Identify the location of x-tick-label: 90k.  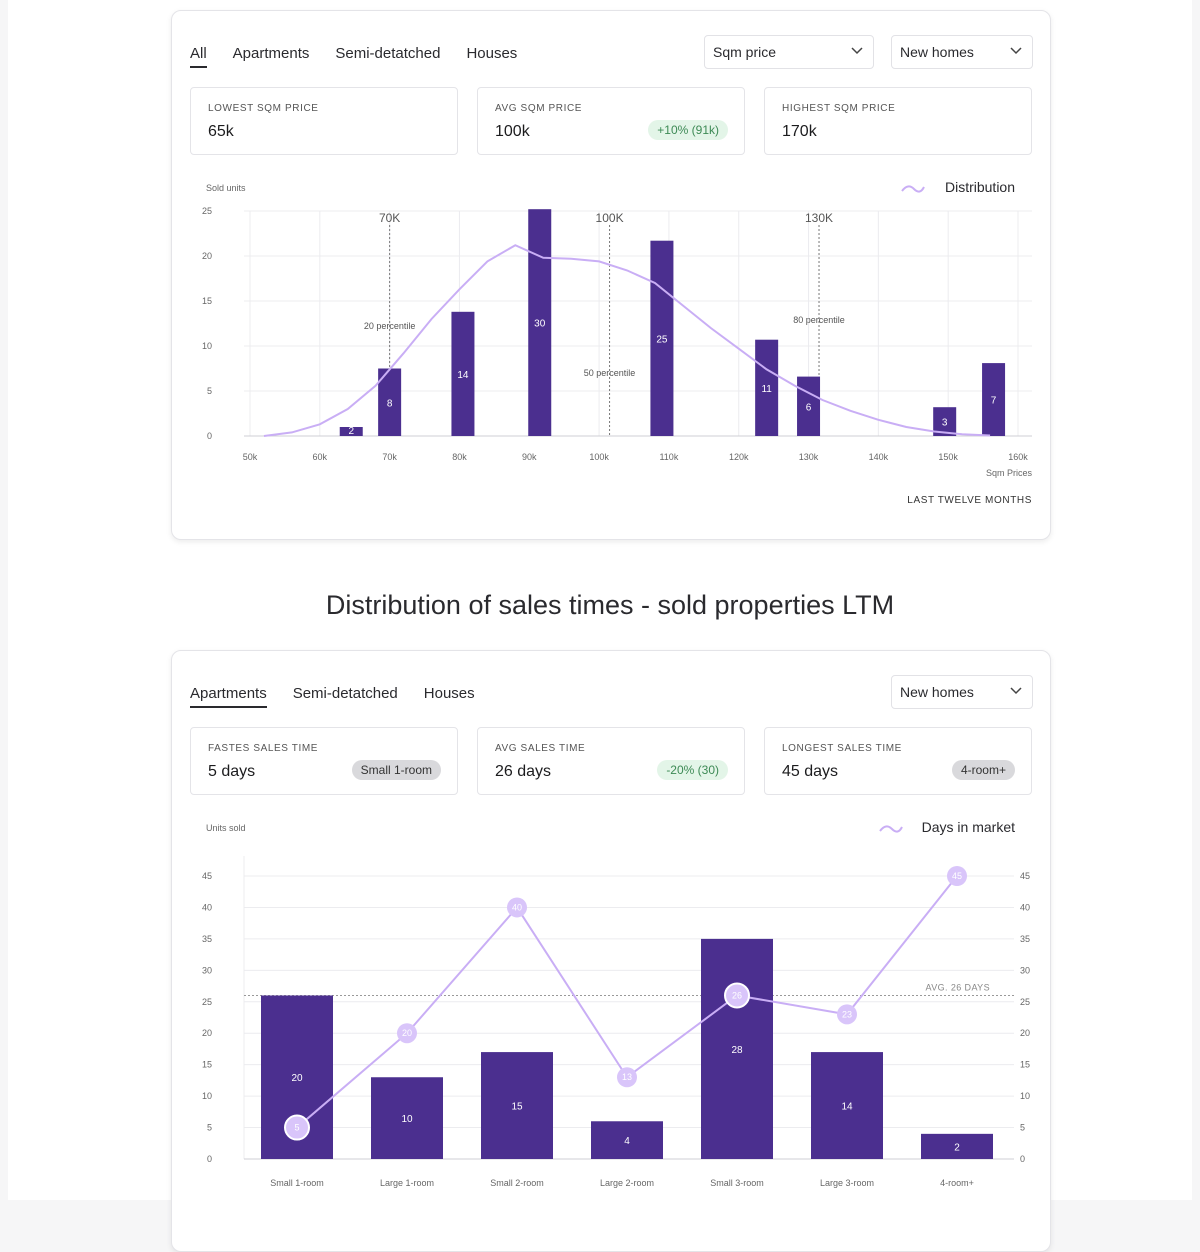
(529, 457).